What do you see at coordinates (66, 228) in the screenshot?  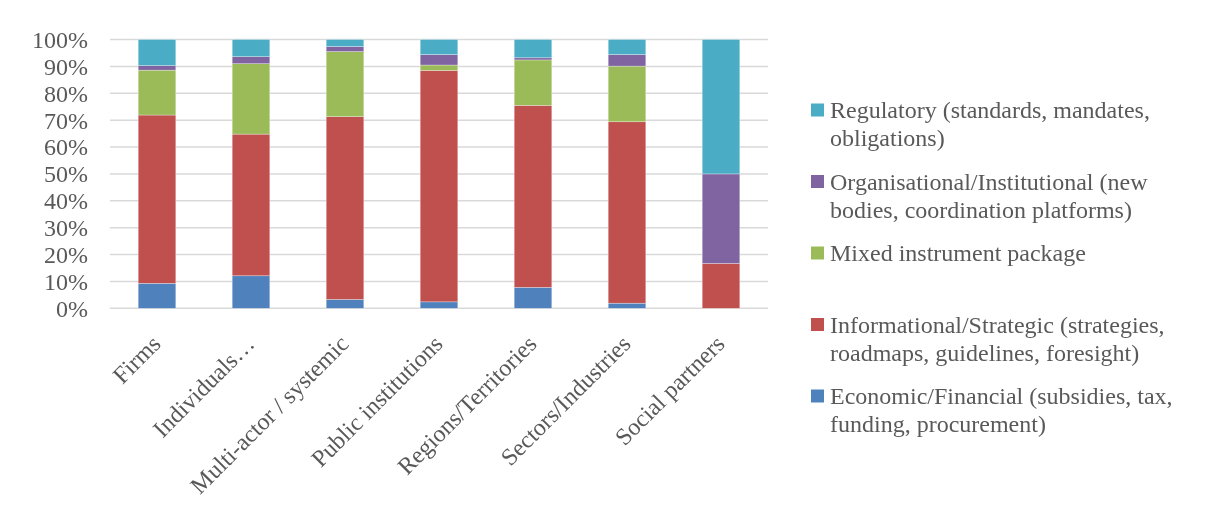 I see `y-tick-label: 30%` at bounding box center [66, 228].